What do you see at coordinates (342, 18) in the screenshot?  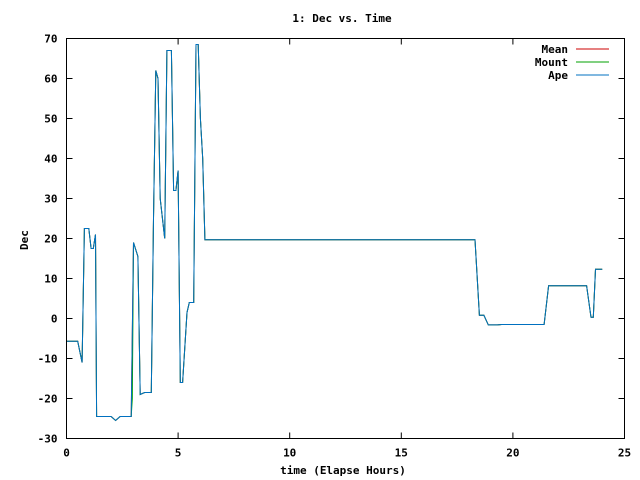 I see `chart-title: 1: Dec vs. Time` at bounding box center [342, 18].